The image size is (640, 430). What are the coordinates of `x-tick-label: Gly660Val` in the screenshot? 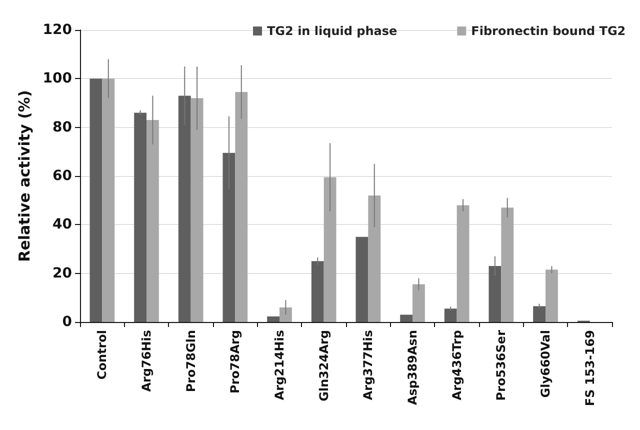 It's located at (545, 364).